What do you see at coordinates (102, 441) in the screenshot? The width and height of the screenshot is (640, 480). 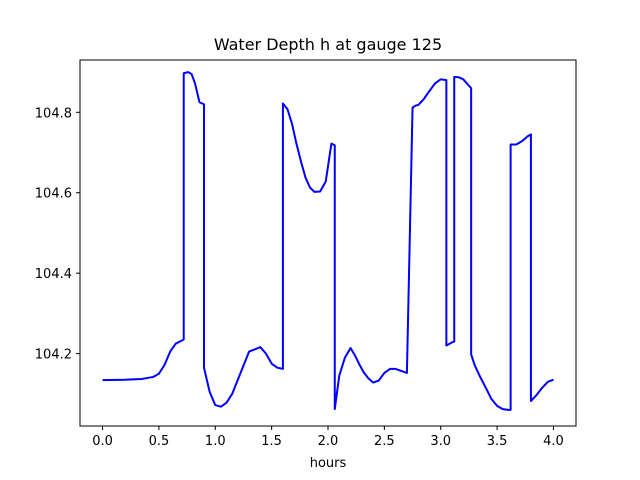 I see `x-tick-label: 0.0` at bounding box center [102, 441].